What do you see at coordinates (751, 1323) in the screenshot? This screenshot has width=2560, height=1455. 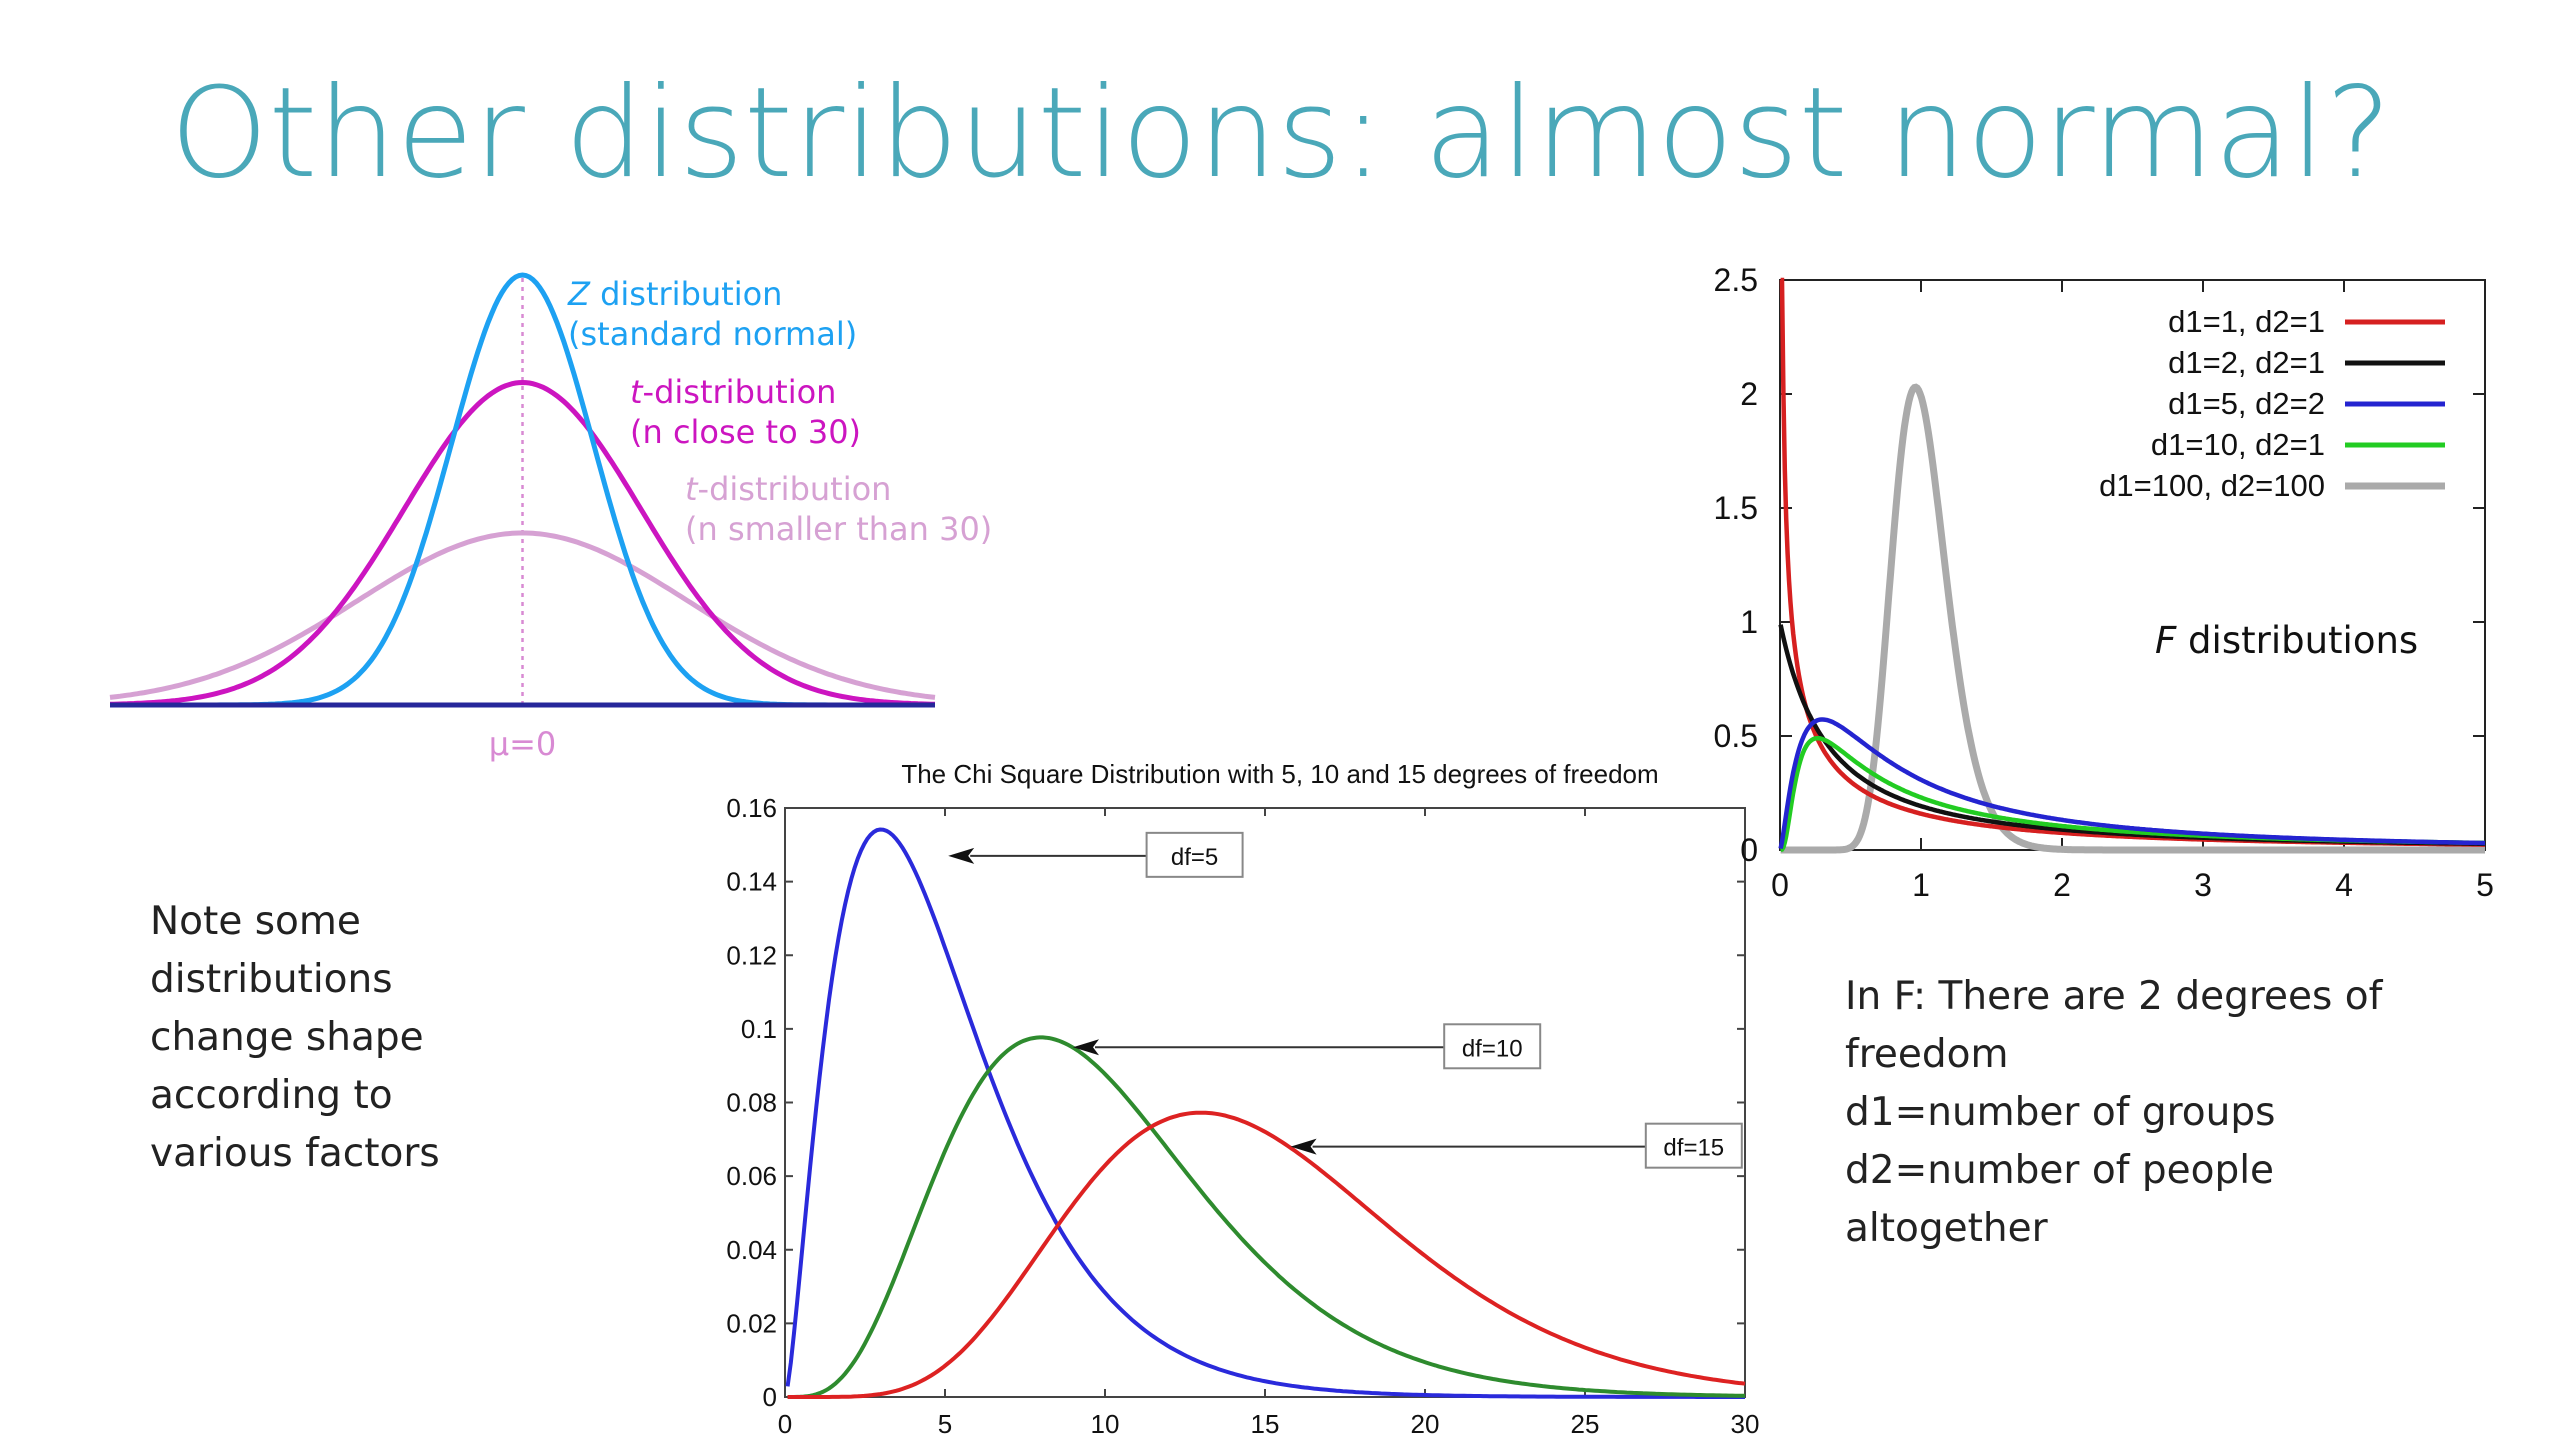 I see `y-tick-label: 0.02` at bounding box center [751, 1323].